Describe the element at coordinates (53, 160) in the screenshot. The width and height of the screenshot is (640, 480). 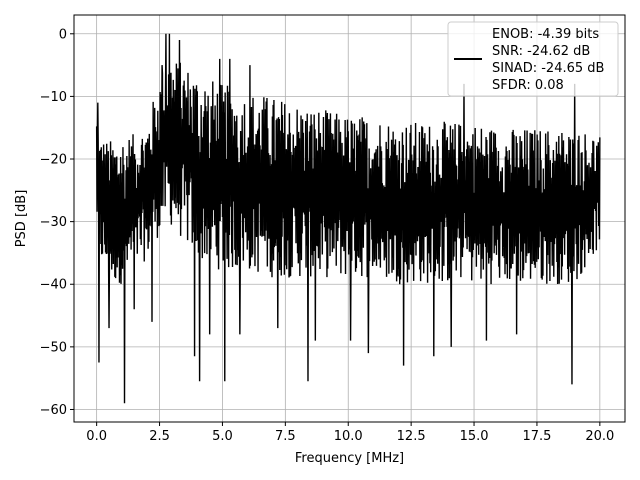
I see `y-tick-label: −20` at that location.